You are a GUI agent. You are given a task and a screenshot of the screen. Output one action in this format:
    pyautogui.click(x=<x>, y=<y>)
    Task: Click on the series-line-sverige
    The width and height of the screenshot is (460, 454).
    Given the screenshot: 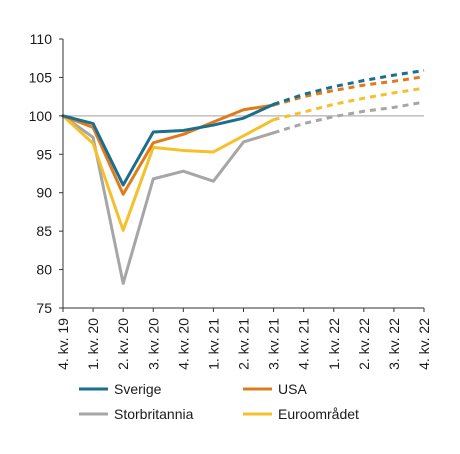 What is the action you would take?
    pyautogui.click(x=168, y=144)
    